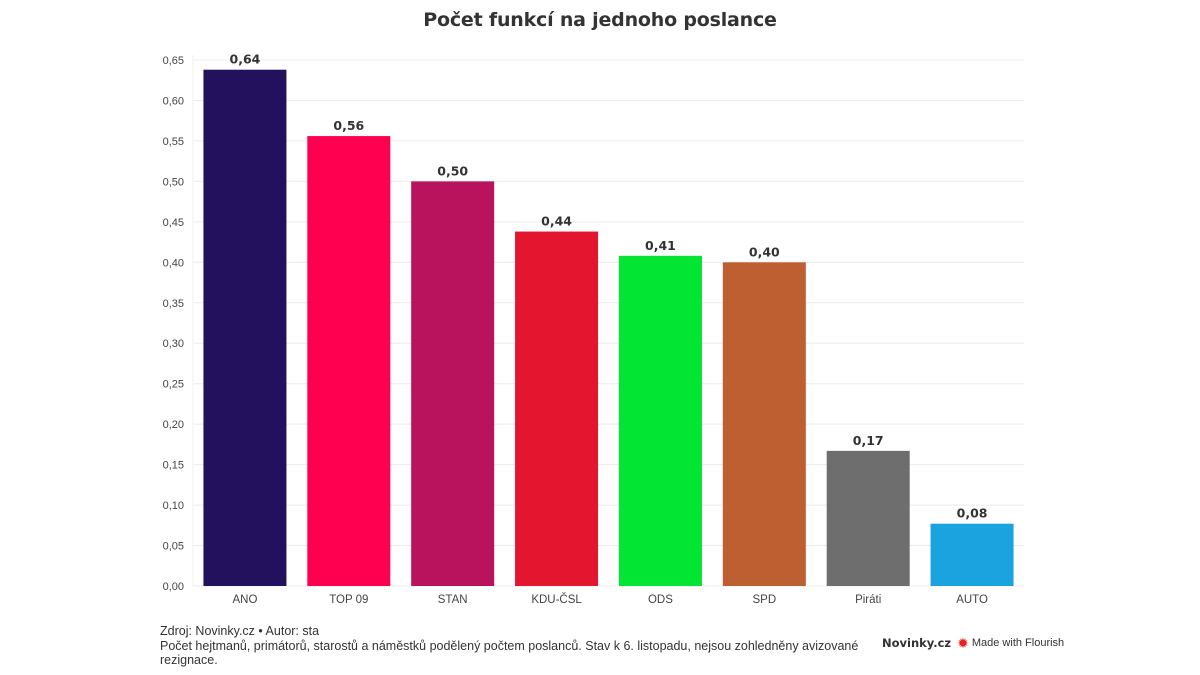  Describe the element at coordinates (173, 506) in the screenshot. I see `y-tick-label: 0,10` at that location.